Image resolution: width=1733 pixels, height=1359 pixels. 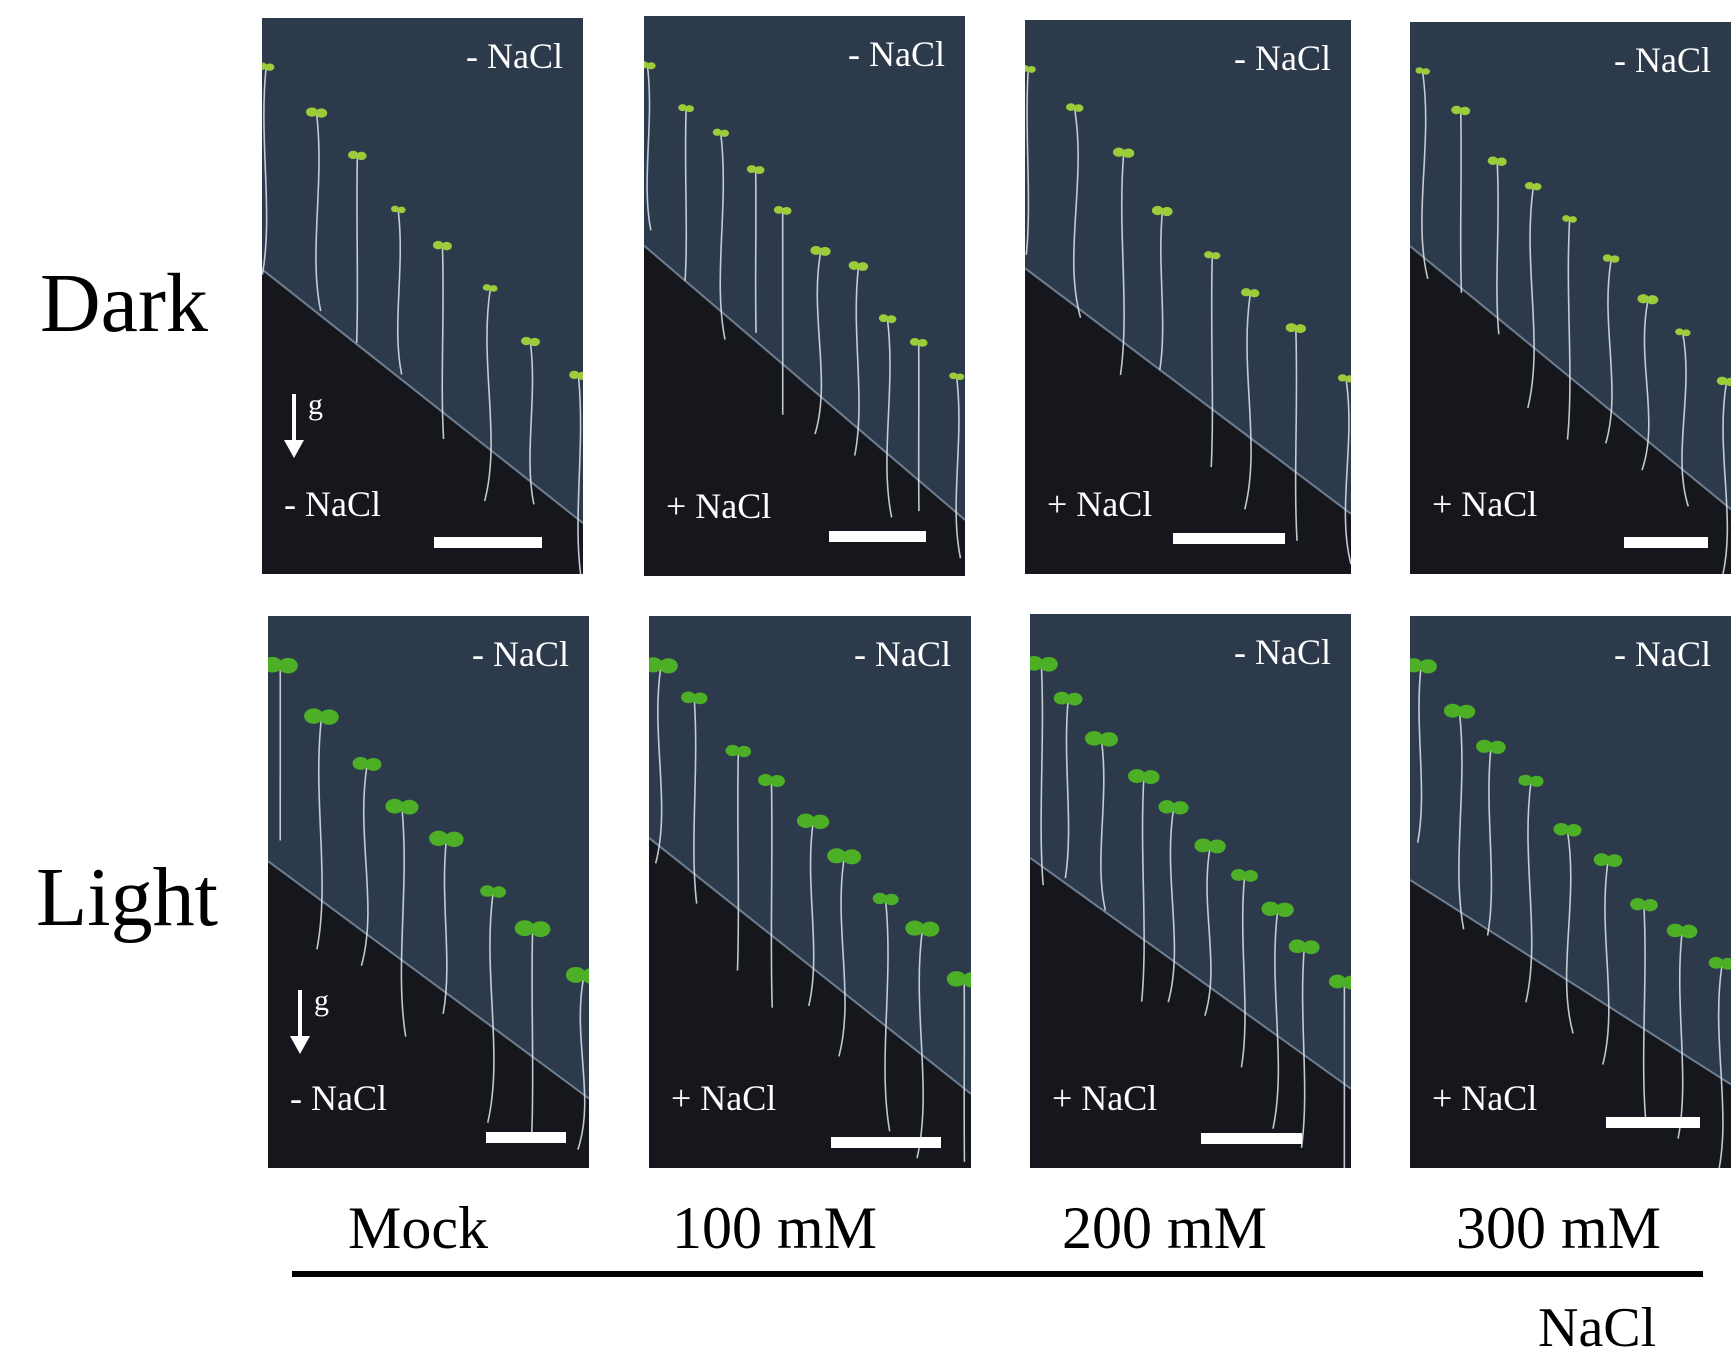 I want to click on photo-panel-light-300mm: - NaCl + NaCl, so click(x=1570, y=892).